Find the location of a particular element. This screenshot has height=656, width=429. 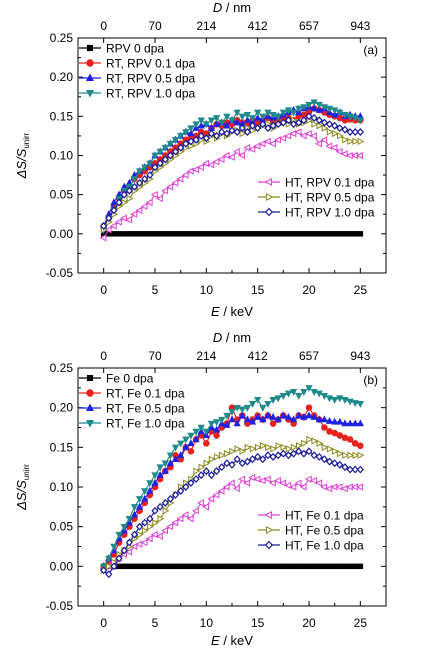

x-axis-title: E / keV is located at coordinates (232, 640).